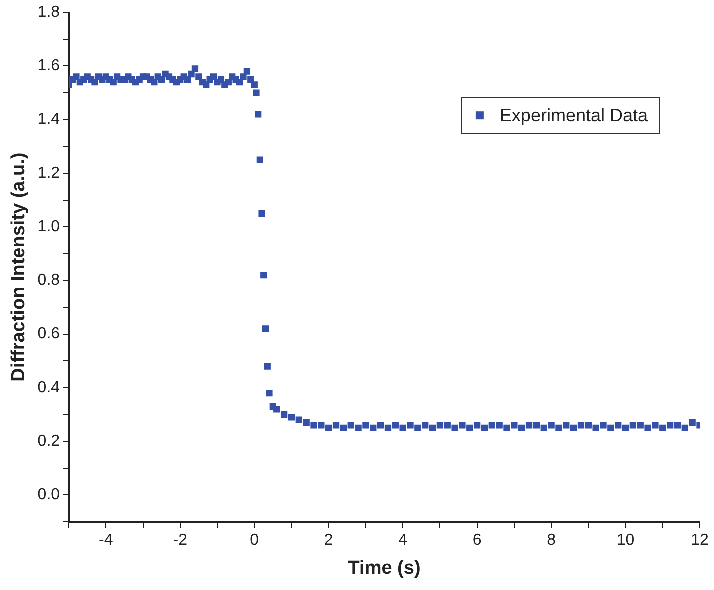  What do you see at coordinates (551, 541) in the screenshot?
I see `x-tick-label: 8` at bounding box center [551, 541].